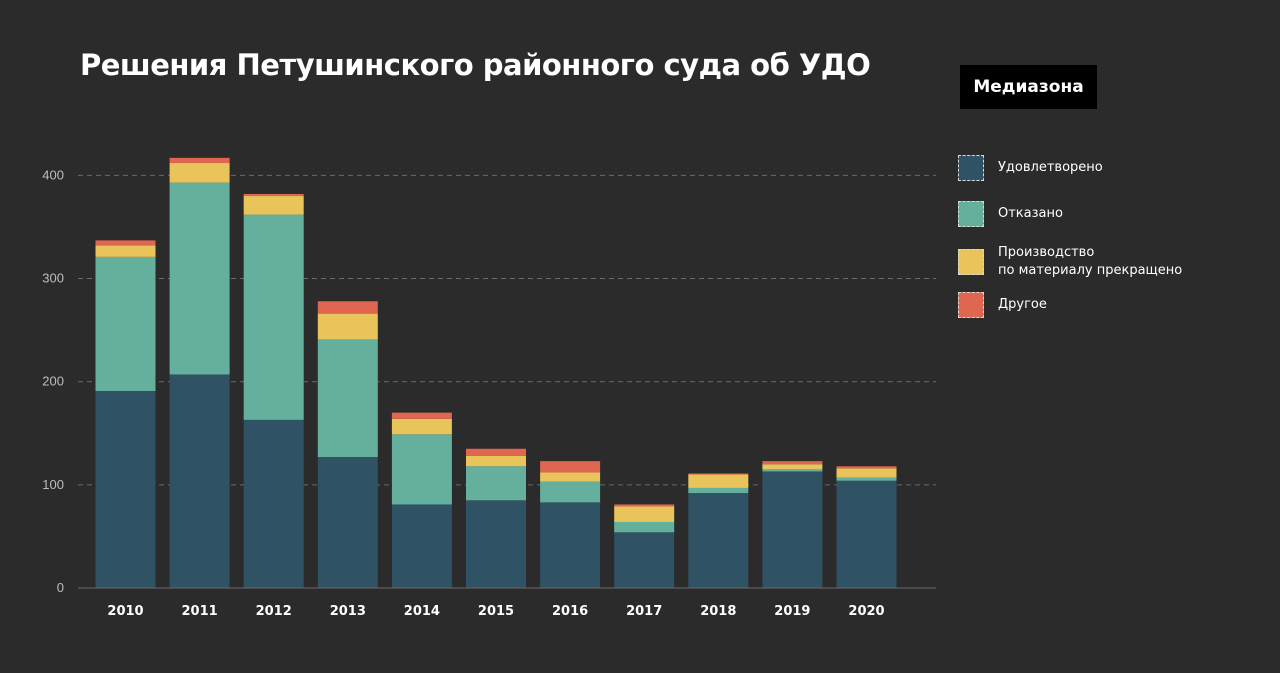 This screenshot has width=1280, height=673. Describe the element at coordinates (1030, 213) in the screenshot. I see `legend-label: Отказано` at that location.